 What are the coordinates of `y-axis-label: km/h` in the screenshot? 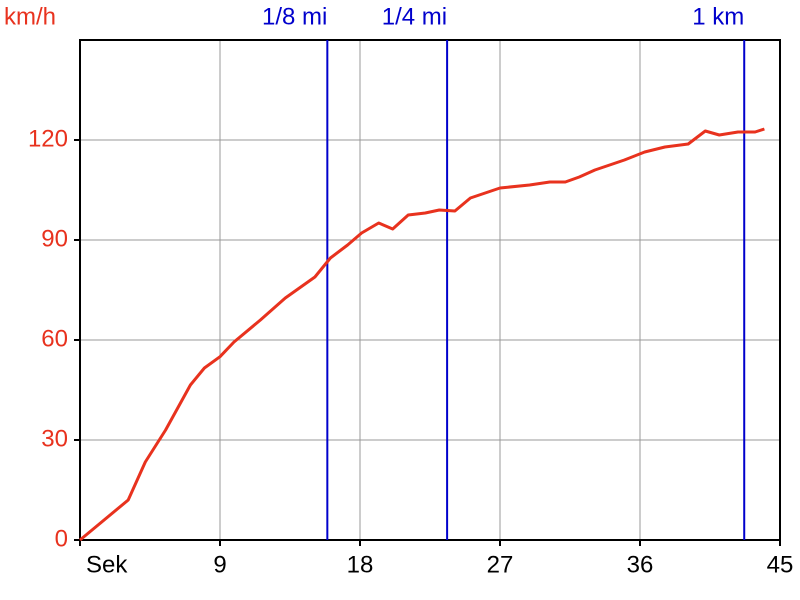 It's located at (30, 16).